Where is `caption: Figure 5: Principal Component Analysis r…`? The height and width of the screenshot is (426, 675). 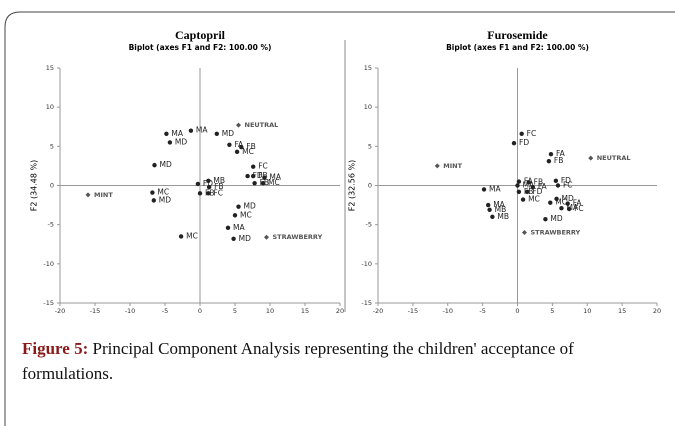
caption: Figure 5: Principal Component Analysis r… is located at coordinates (342, 361).